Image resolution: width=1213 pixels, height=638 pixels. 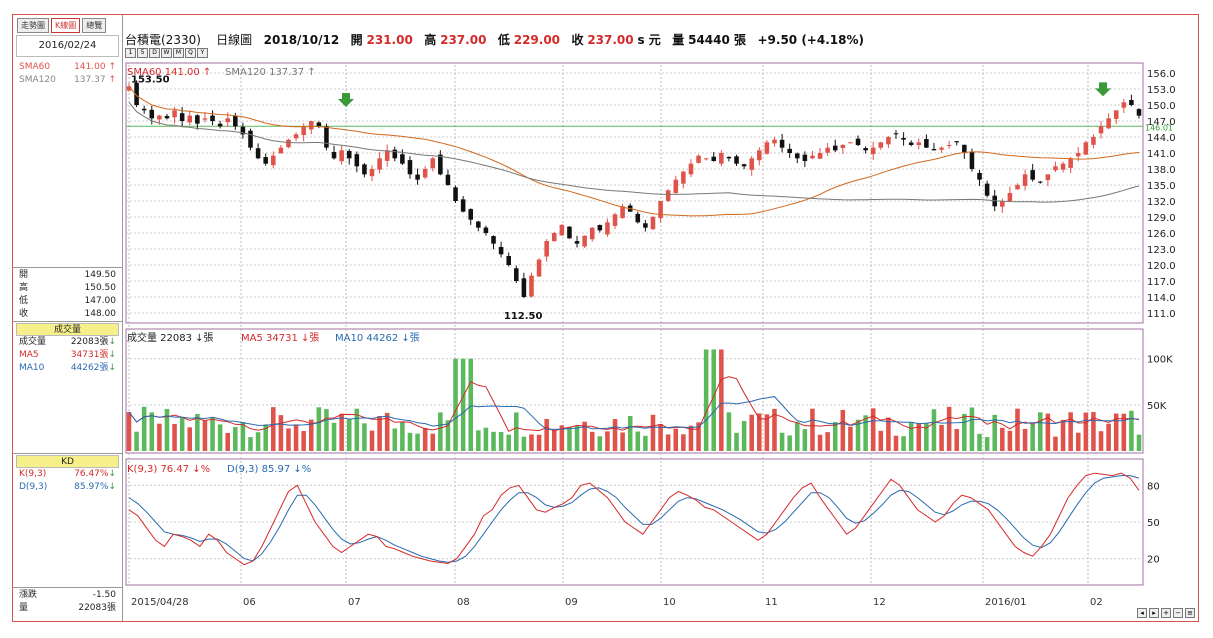 I want to click on x-tick-label: 02, so click(x=1096, y=602).